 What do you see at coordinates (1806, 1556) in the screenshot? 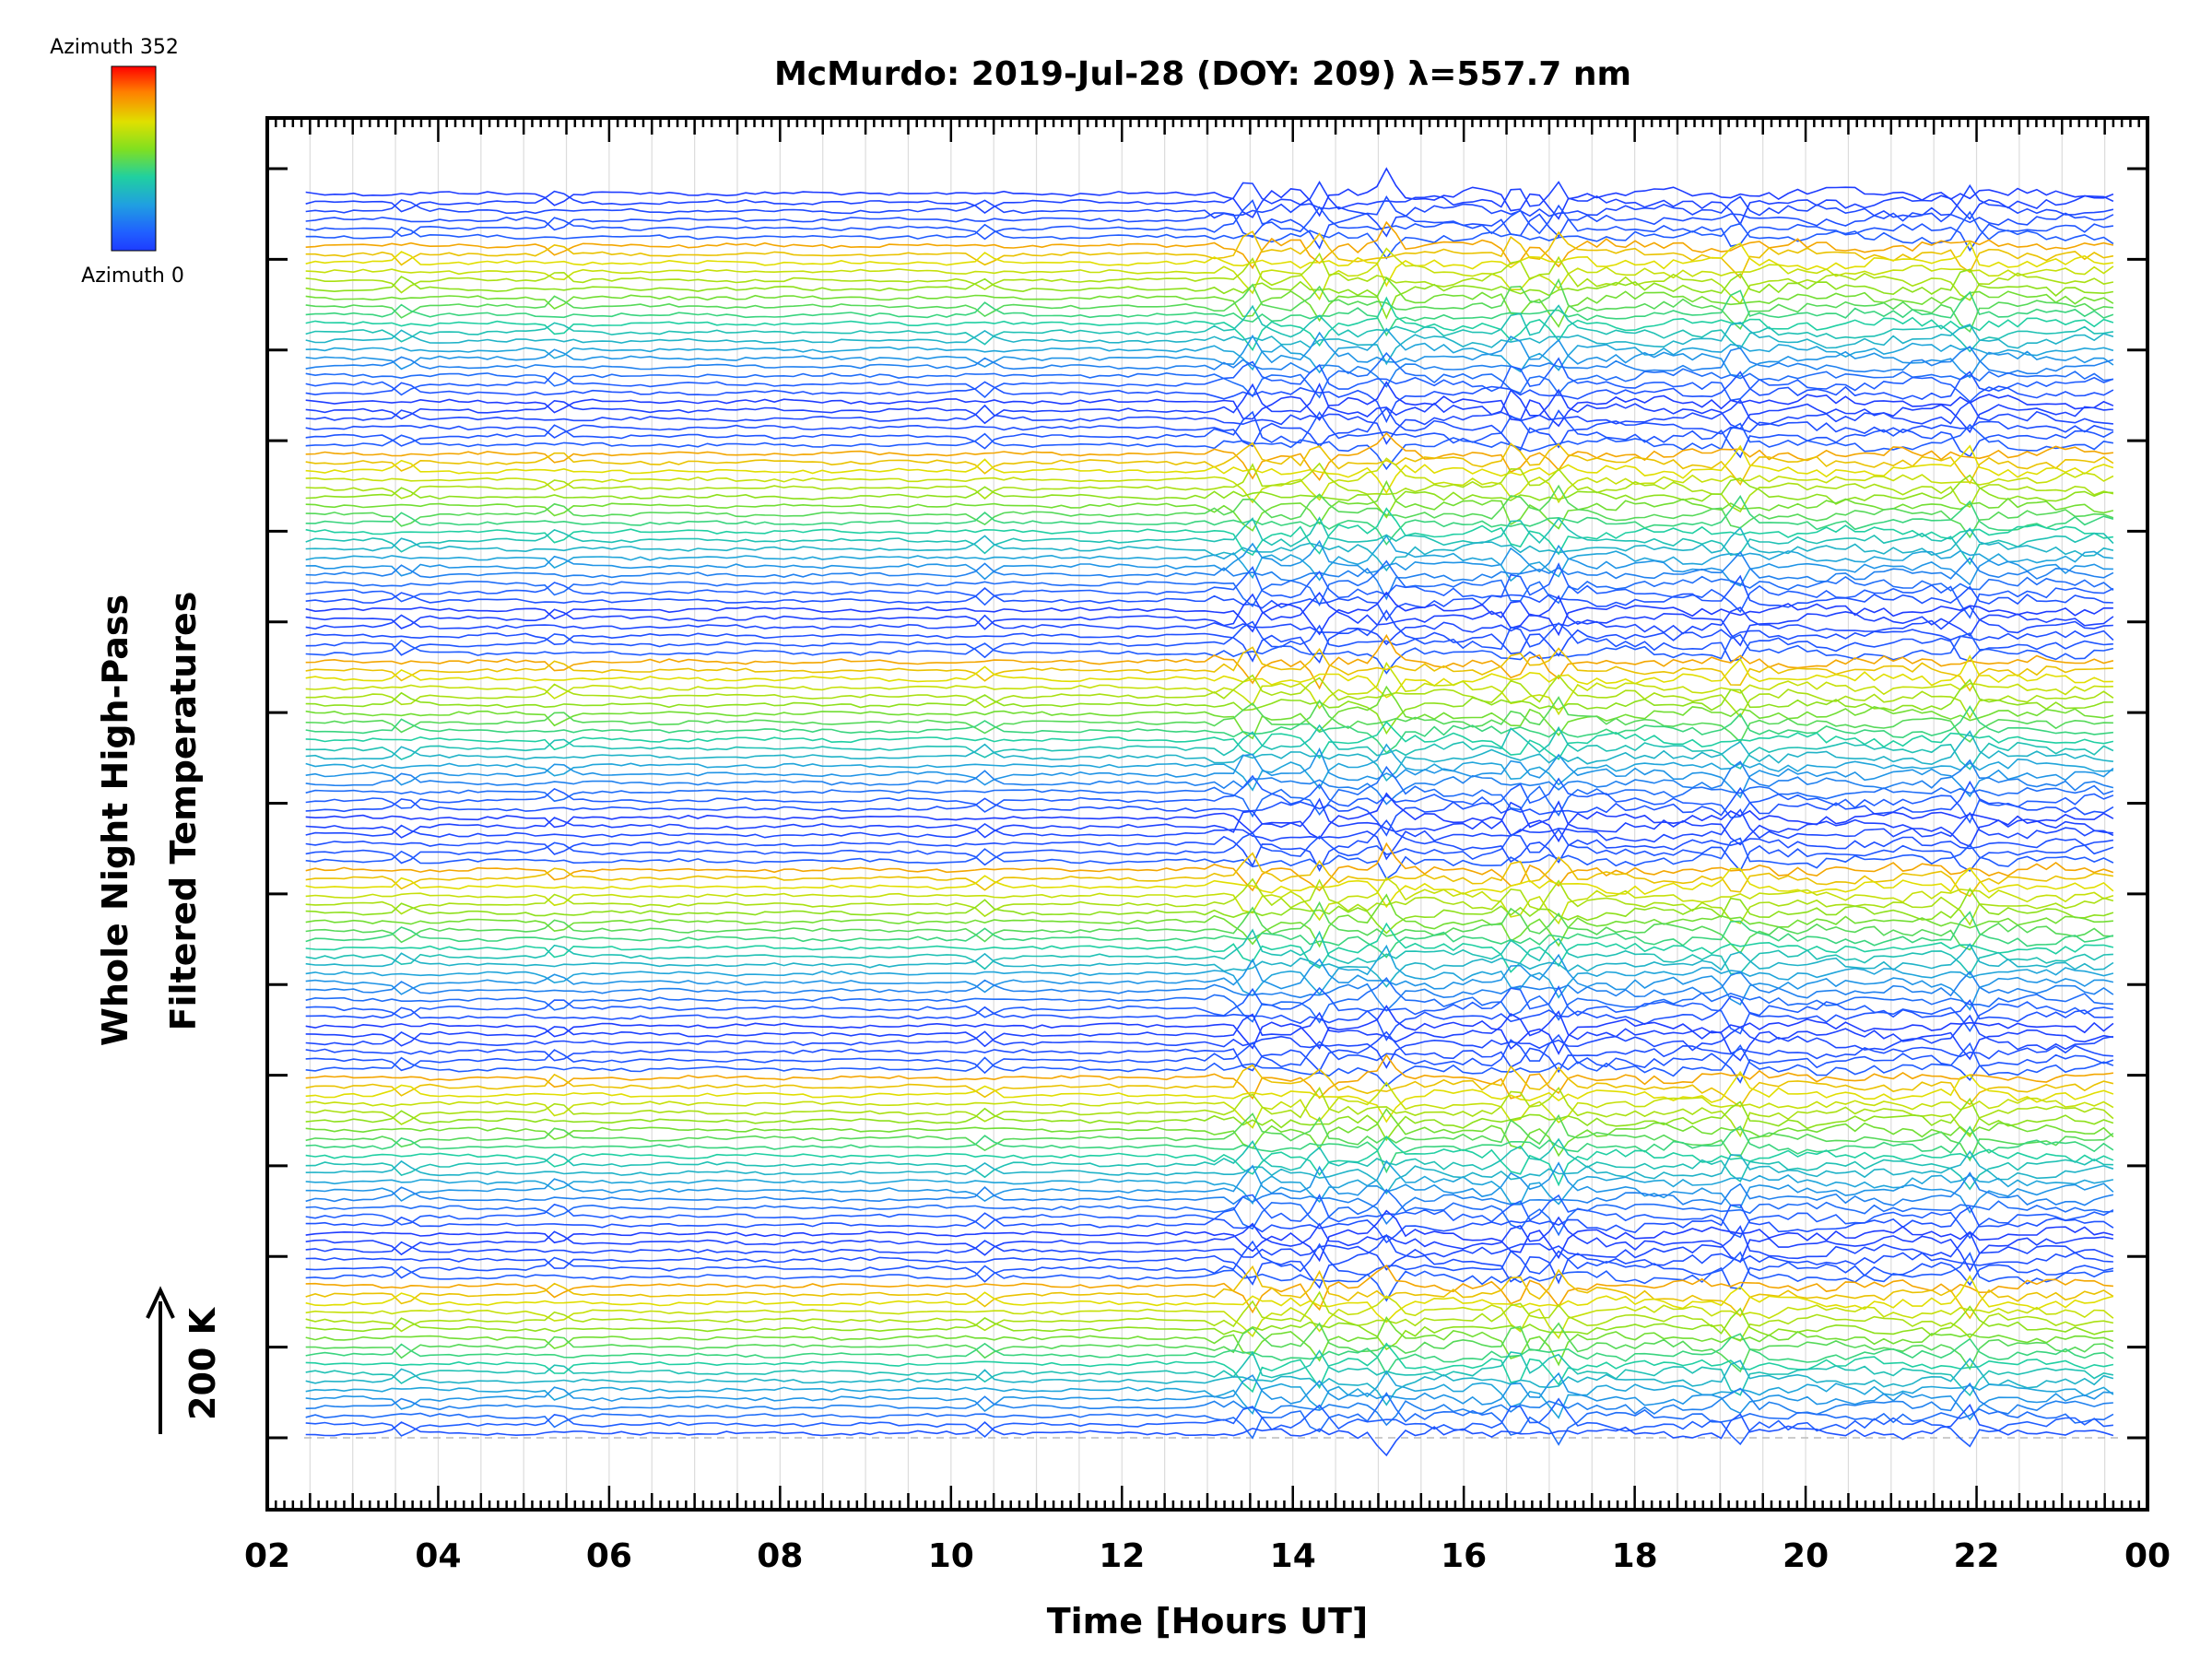
I see `x-tick-label: 20` at bounding box center [1806, 1556].